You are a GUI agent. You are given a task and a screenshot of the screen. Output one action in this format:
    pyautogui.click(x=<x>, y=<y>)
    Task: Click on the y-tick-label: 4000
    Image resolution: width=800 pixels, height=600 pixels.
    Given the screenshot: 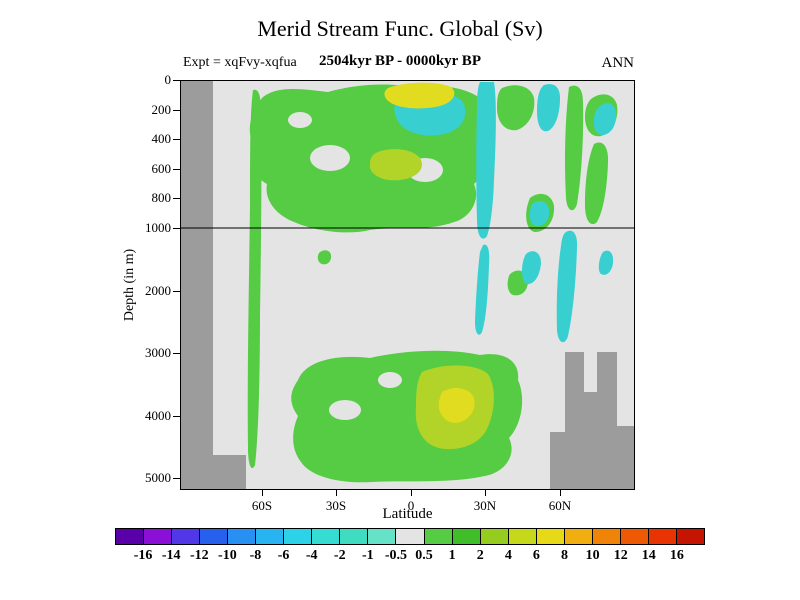 What is the action you would take?
    pyautogui.click(x=158, y=415)
    